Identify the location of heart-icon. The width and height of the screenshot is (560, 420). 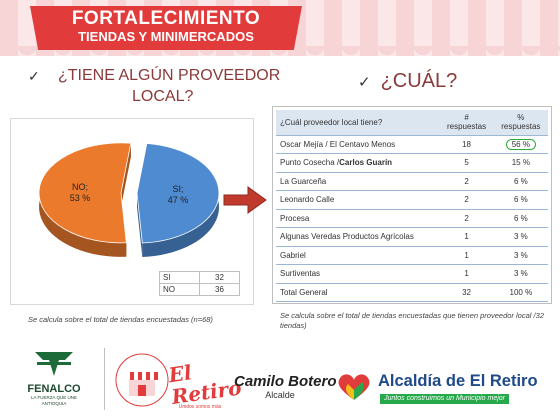
(354, 387).